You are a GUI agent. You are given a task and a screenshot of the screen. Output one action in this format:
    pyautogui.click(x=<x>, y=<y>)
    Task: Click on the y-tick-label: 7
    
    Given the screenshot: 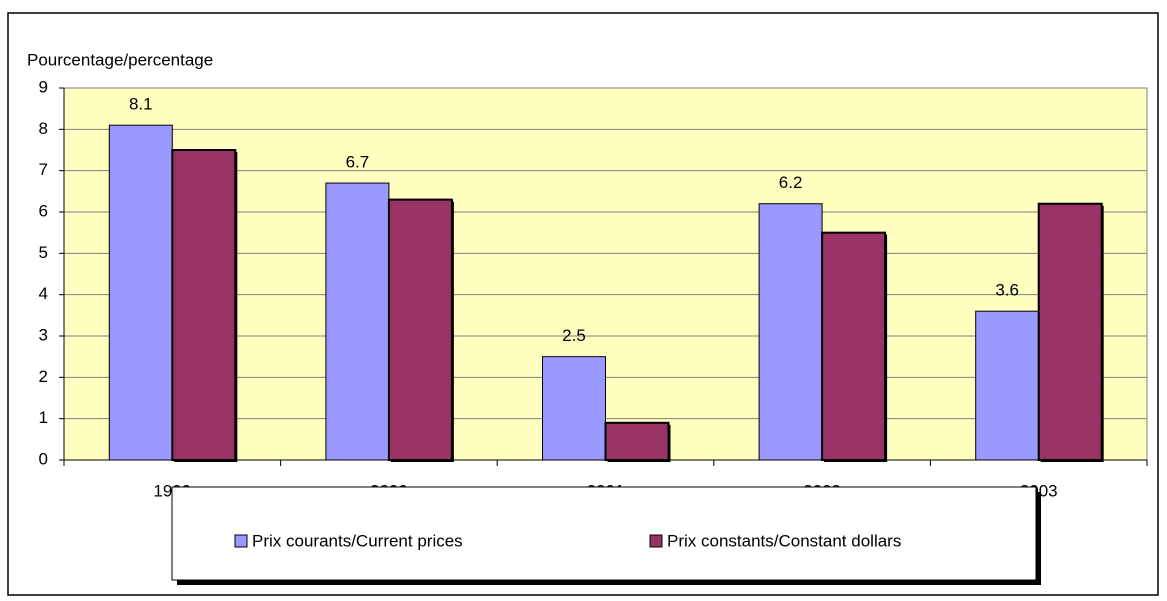 What is the action you would take?
    pyautogui.click(x=43, y=169)
    